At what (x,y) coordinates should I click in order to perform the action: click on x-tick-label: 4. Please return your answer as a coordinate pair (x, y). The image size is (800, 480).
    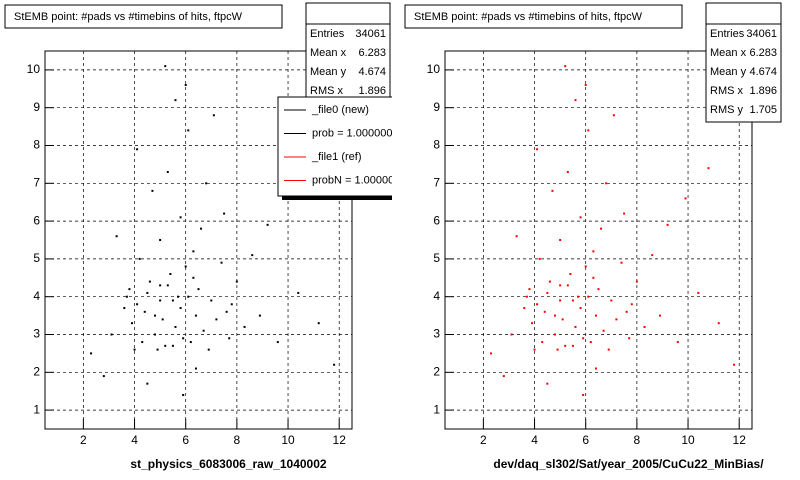
    Looking at the image, I should click on (534, 440).